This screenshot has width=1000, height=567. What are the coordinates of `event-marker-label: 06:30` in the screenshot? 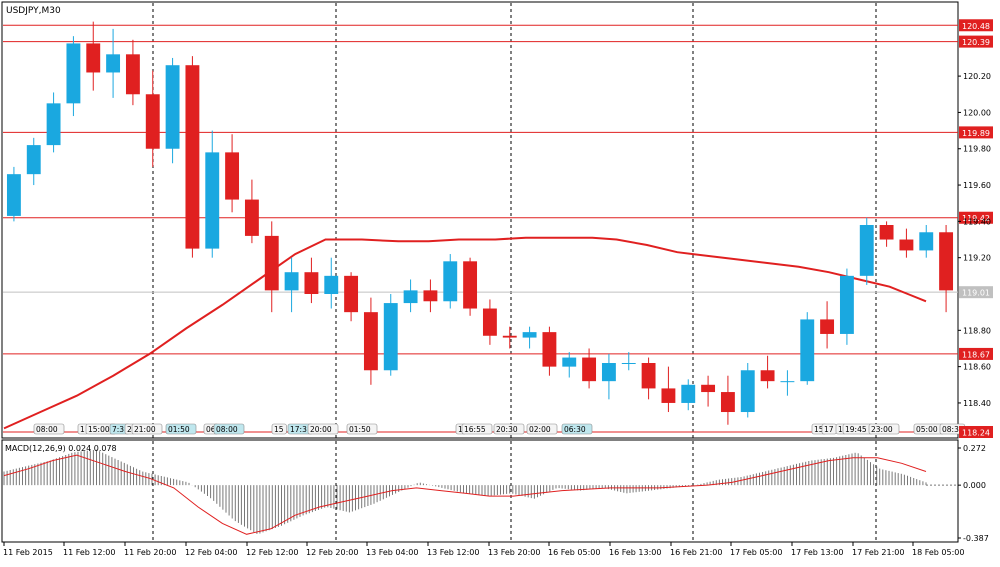 It's located at (575, 429).